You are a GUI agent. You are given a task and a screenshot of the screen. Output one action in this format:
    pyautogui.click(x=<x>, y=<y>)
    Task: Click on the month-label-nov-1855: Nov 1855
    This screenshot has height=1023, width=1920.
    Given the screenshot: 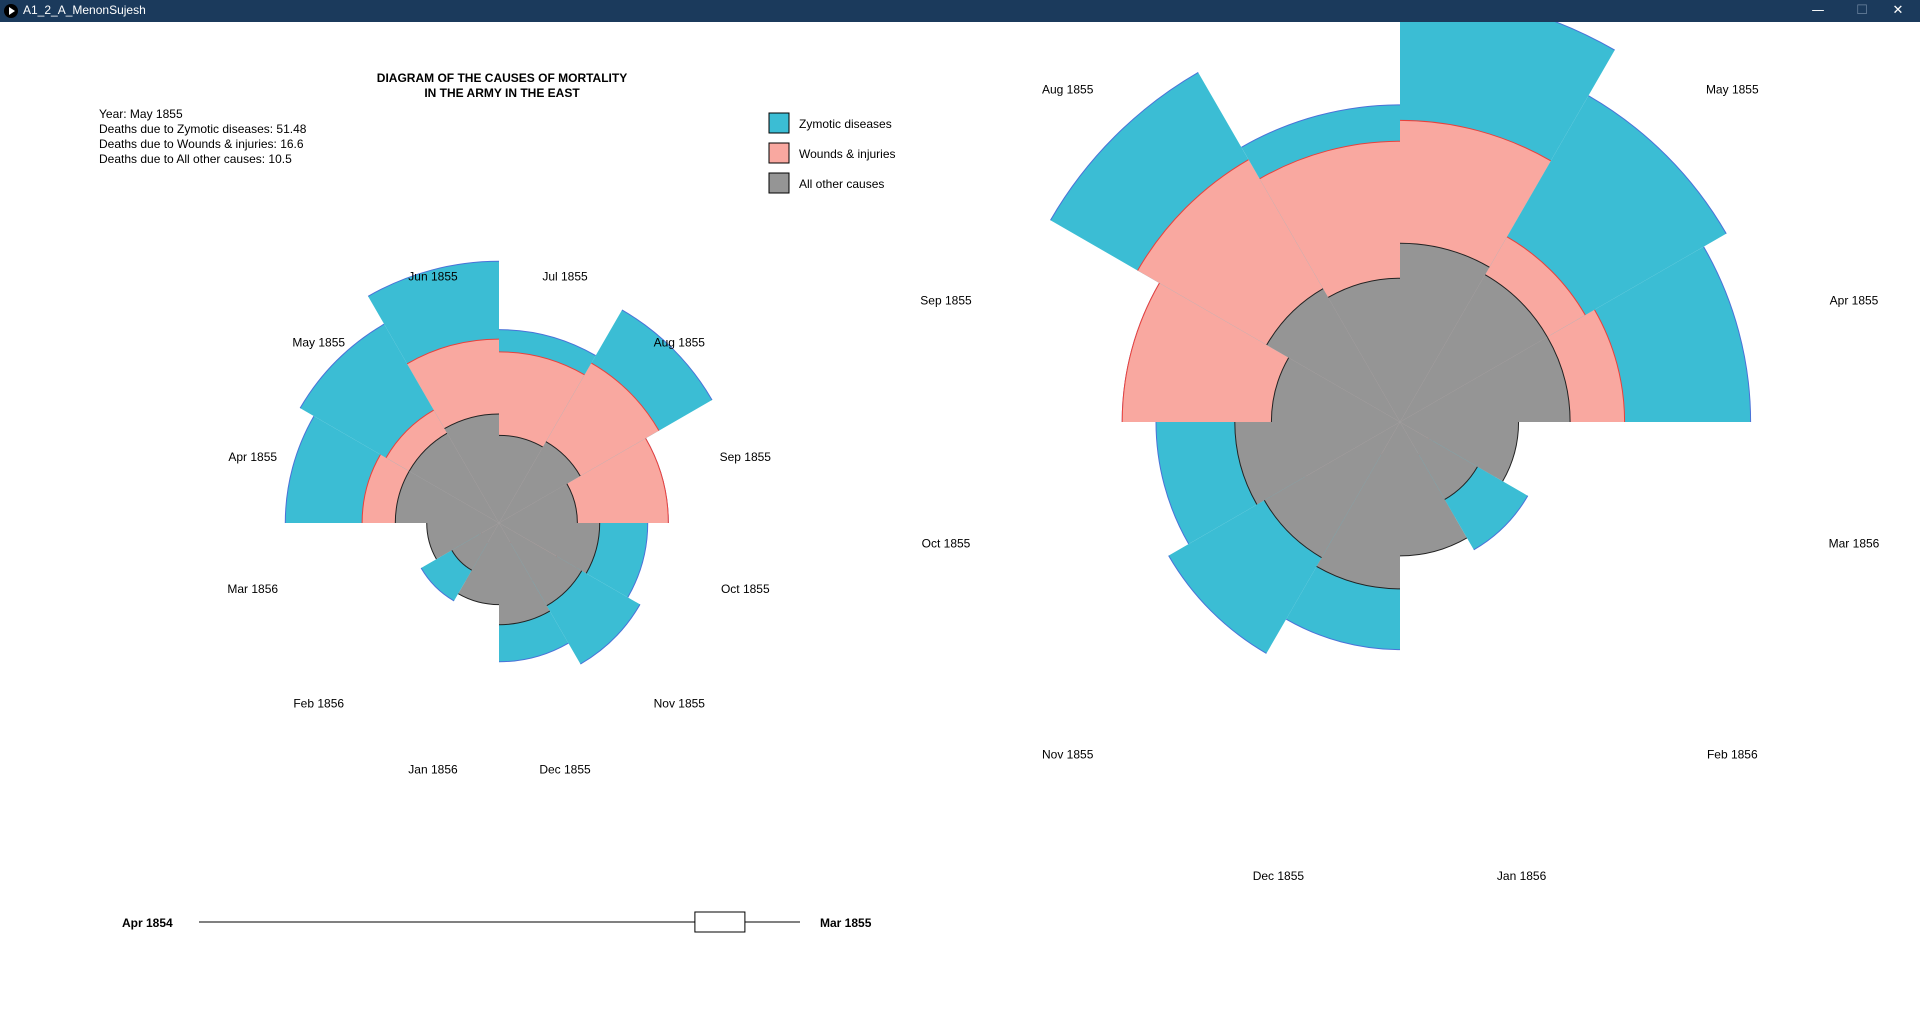 What is the action you would take?
    pyautogui.click(x=1068, y=754)
    